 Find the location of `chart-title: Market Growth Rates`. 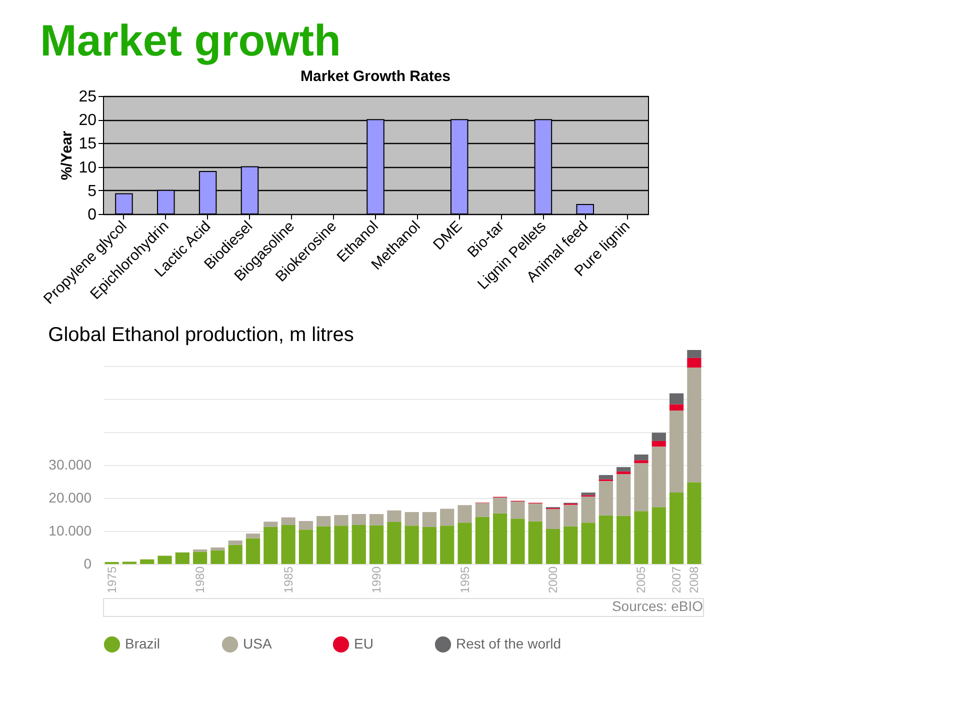

chart-title: Market Growth Rates is located at coordinates (375, 76).